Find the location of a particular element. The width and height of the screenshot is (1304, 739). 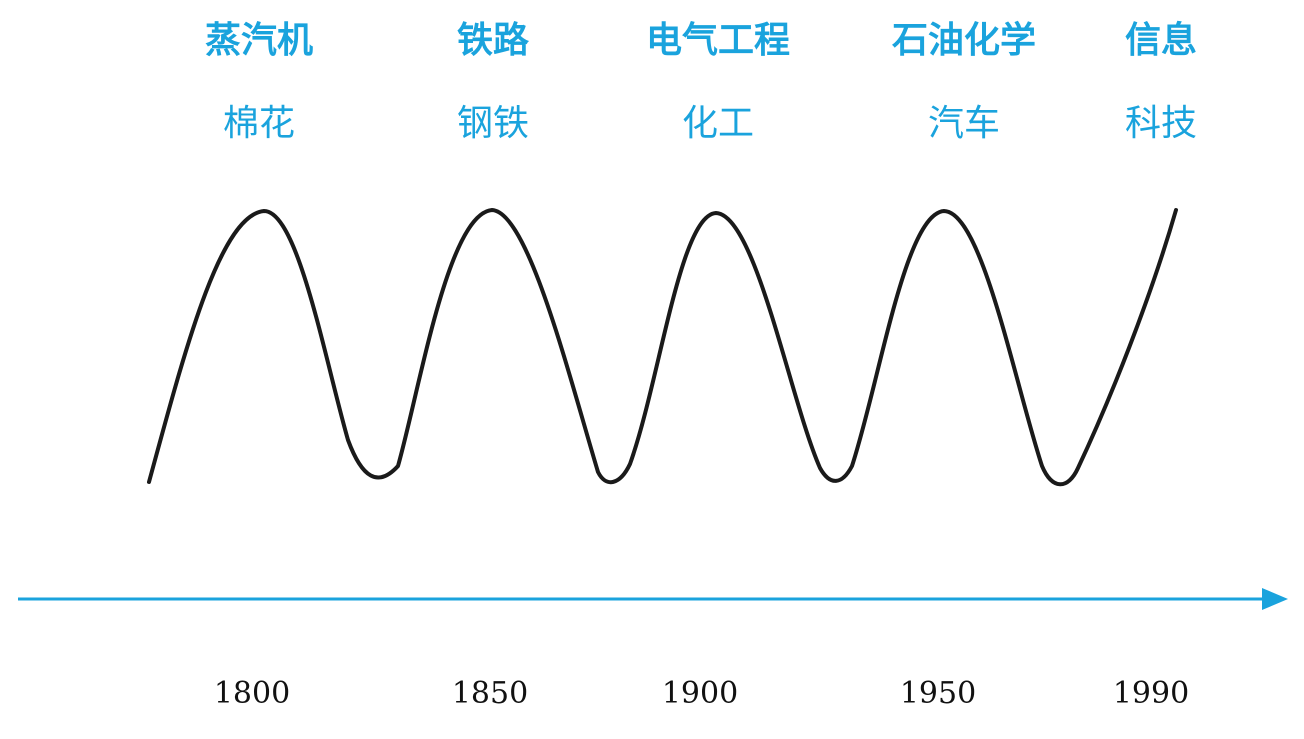

wave-technology-label: 石油化学 is located at coordinates (964, 40).